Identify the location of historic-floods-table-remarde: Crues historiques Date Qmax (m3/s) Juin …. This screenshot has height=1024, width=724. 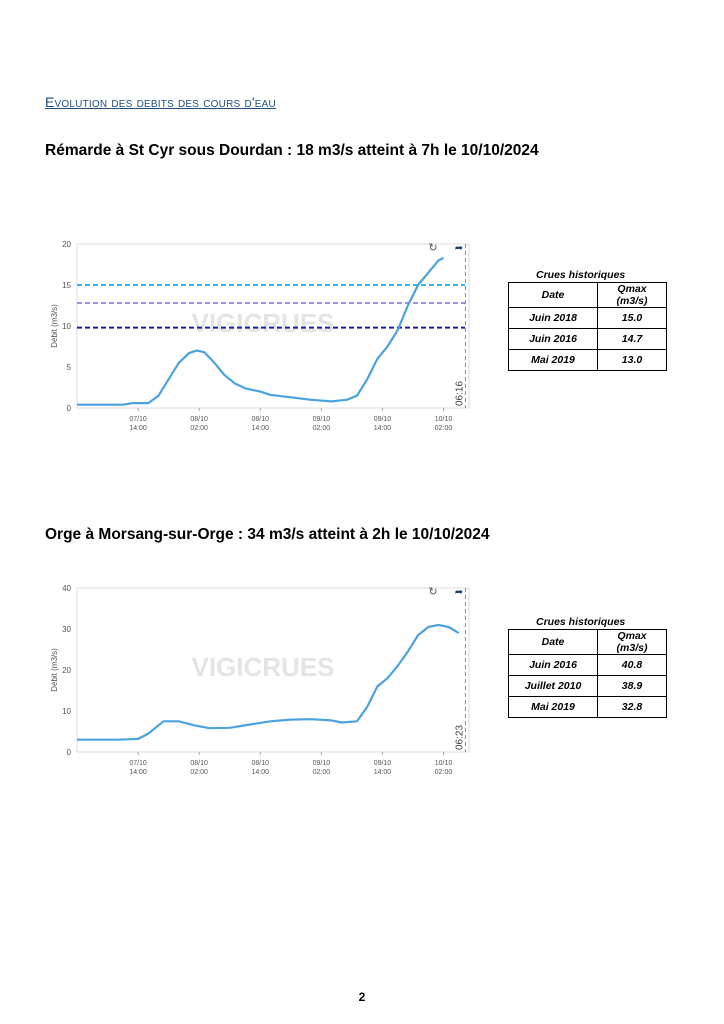
(587, 319).